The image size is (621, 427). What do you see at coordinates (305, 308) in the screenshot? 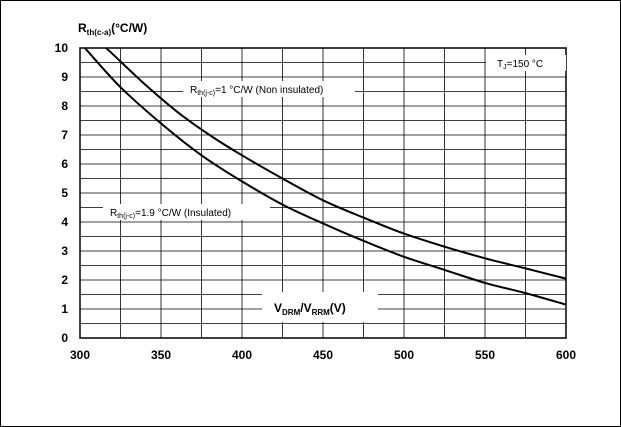
I see `x-axis-title-slash: /V` at bounding box center [305, 308].